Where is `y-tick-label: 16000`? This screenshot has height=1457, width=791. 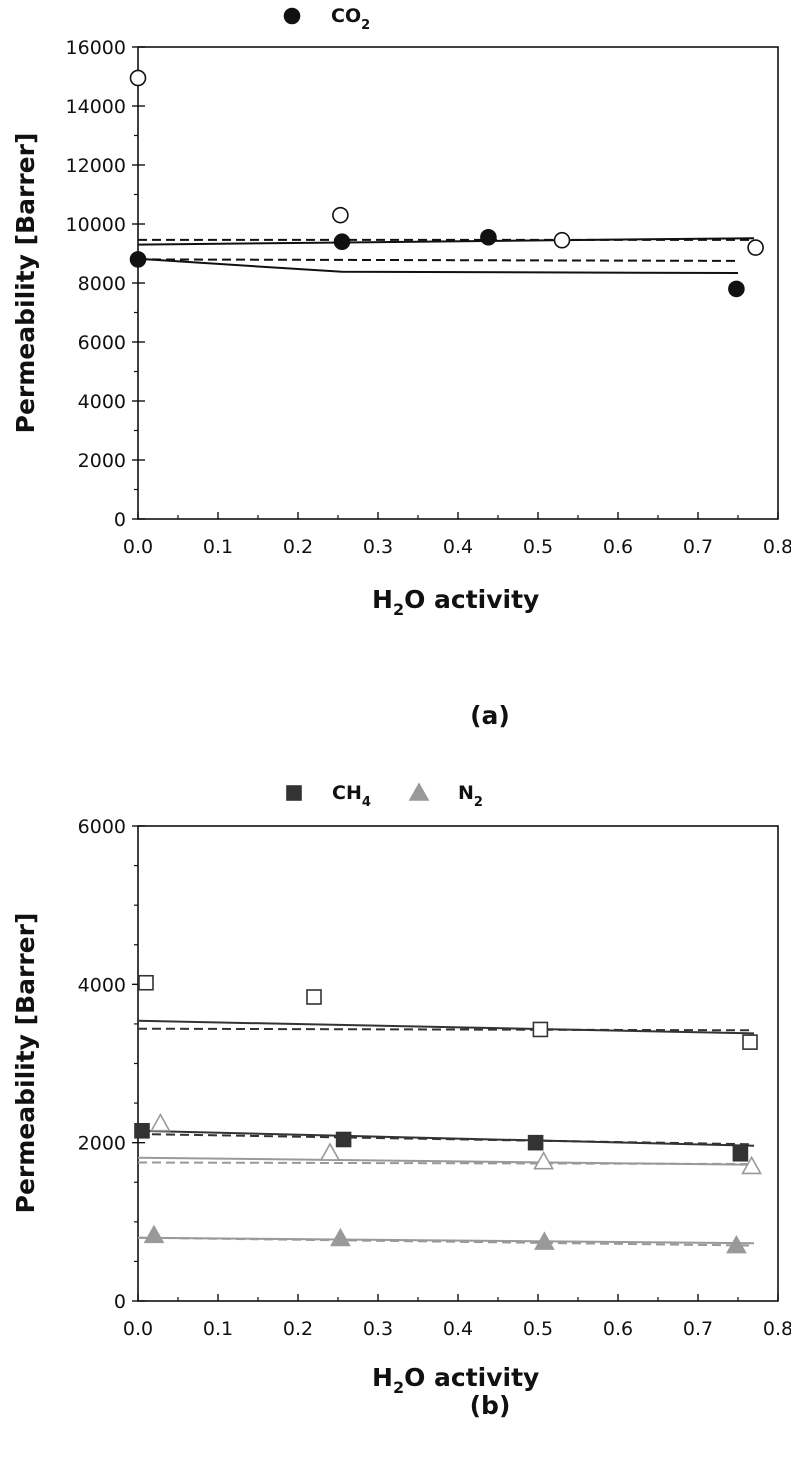
y-tick-label: 16000 is located at coordinates (96, 48).